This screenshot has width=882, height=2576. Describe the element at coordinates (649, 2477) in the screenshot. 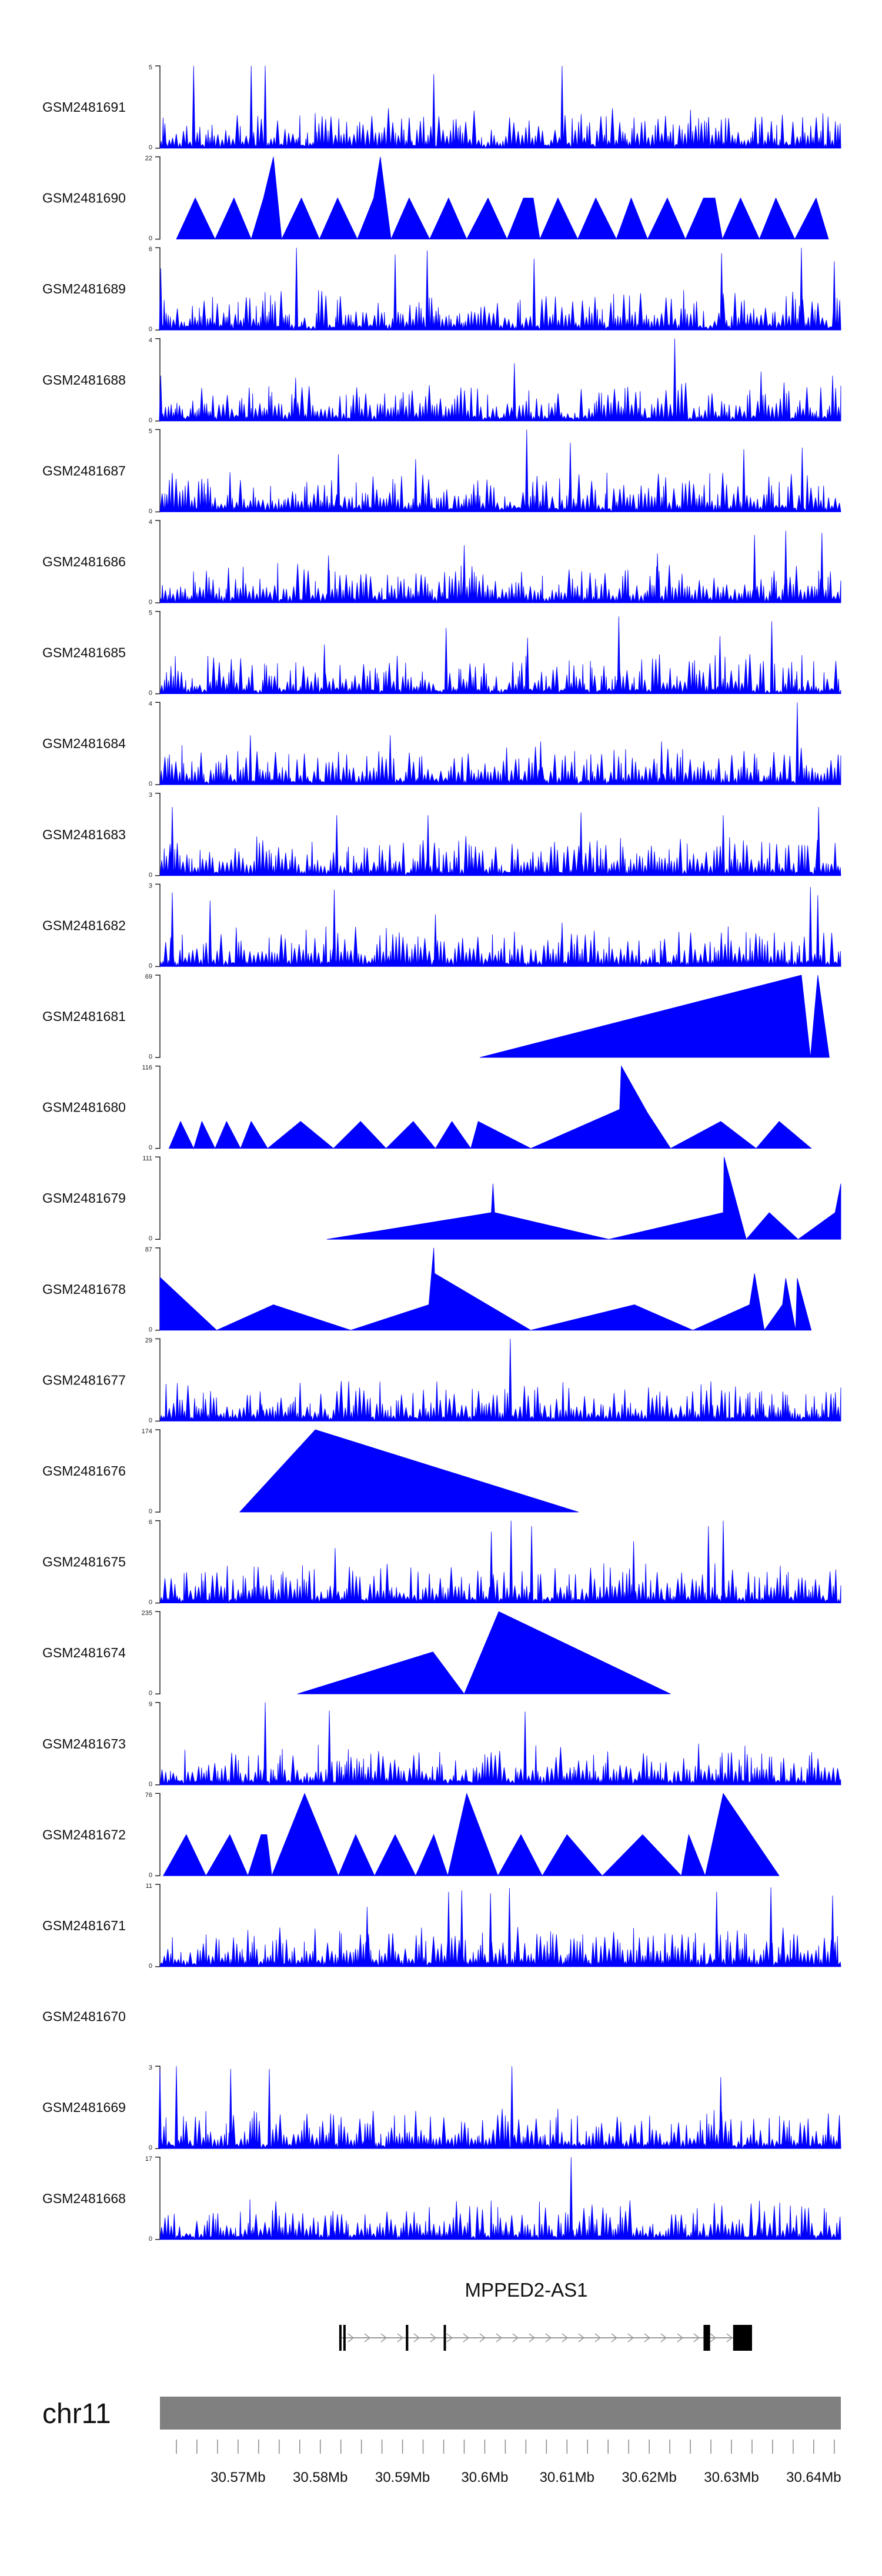

I see `x-tick-label: 30.62Mb` at that location.